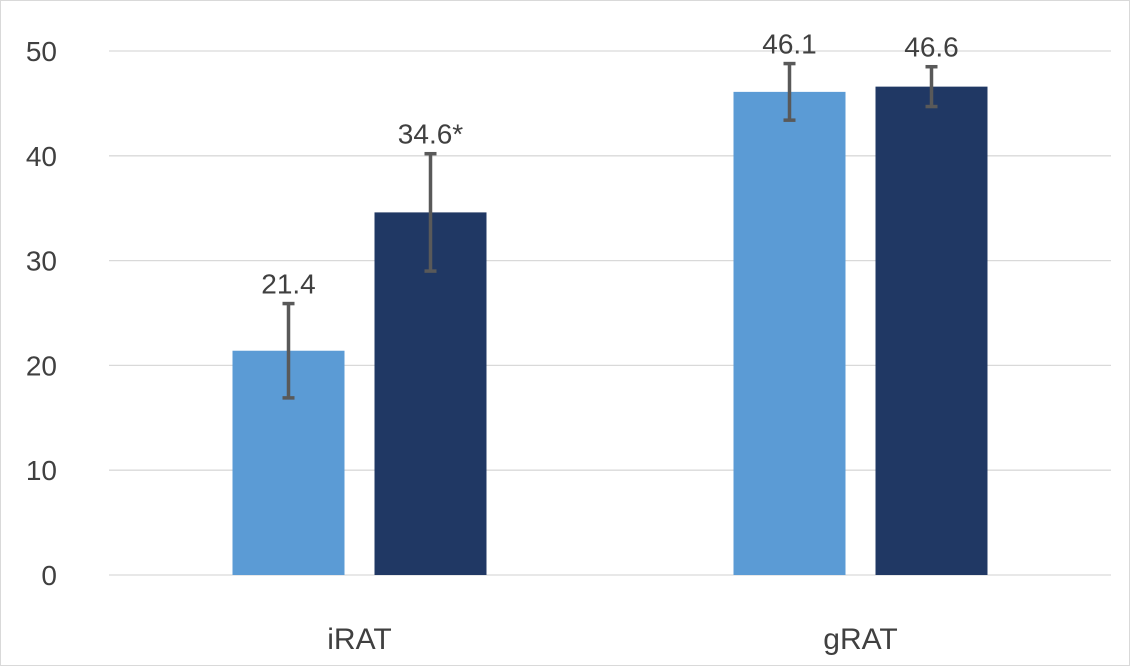  What do you see at coordinates (430, 134) in the screenshot?
I see `data-label: 34.6*` at bounding box center [430, 134].